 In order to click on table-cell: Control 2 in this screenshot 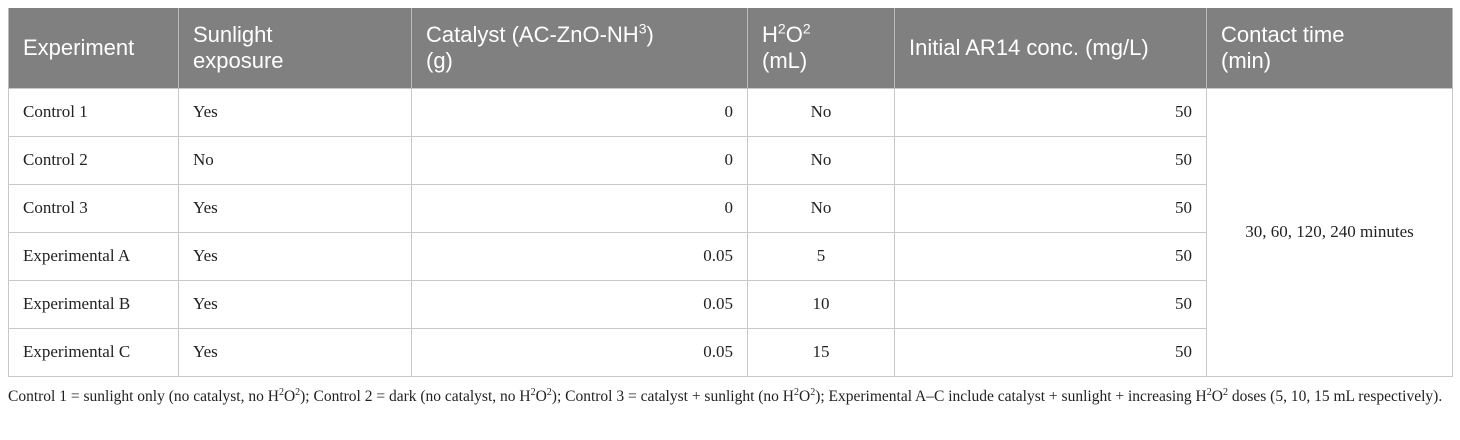, I will do `click(93, 160)`.